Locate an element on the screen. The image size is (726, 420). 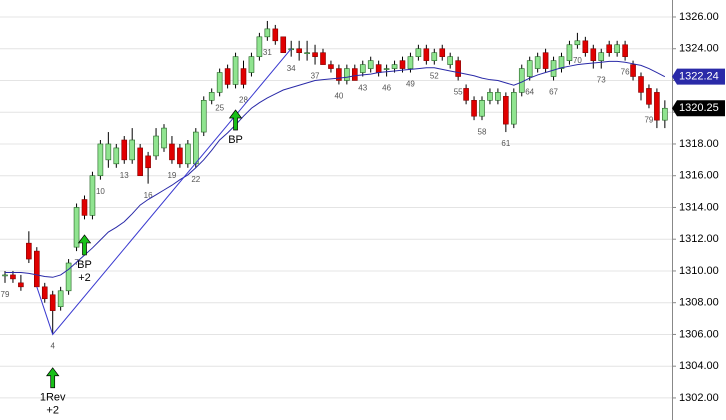
bar-number: 46 is located at coordinates (386, 88).